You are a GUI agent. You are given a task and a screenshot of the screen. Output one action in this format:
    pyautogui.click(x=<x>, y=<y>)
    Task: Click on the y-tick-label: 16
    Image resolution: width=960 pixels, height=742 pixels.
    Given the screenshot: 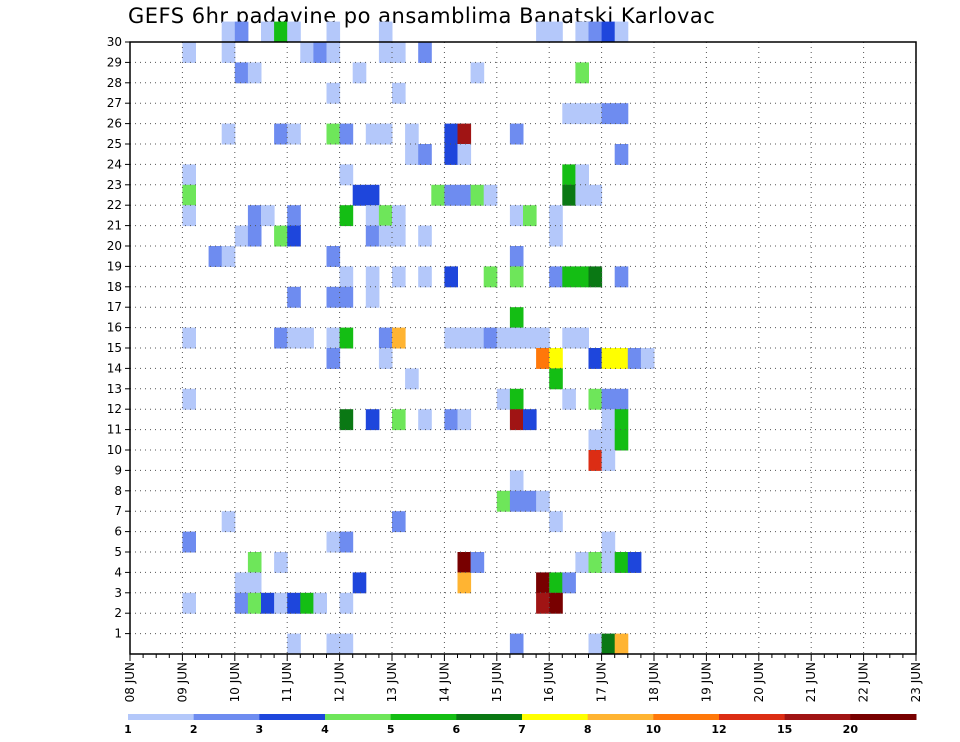 What is the action you would take?
    pyautogui.click(x=114, y=328)
    